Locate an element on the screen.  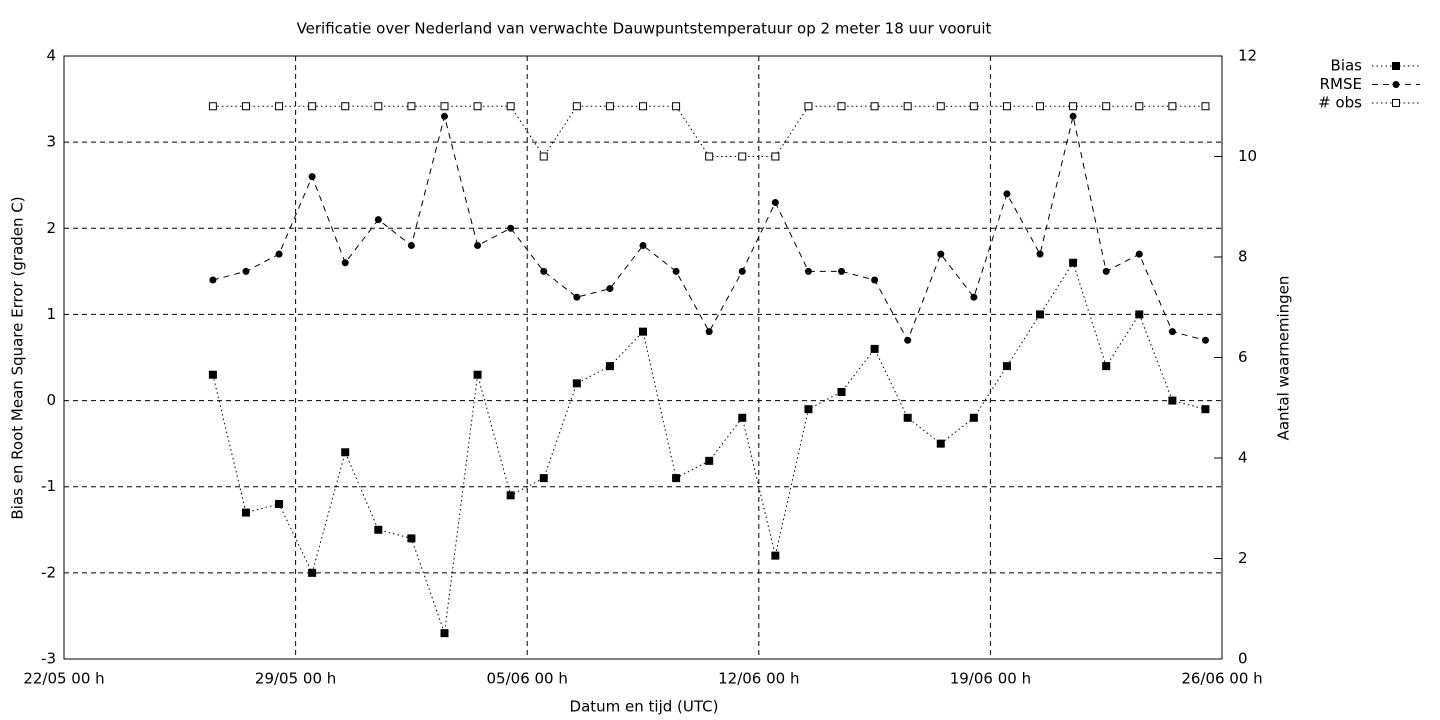
y2-tick-label: 6 is located at coordinates (1243, 357).